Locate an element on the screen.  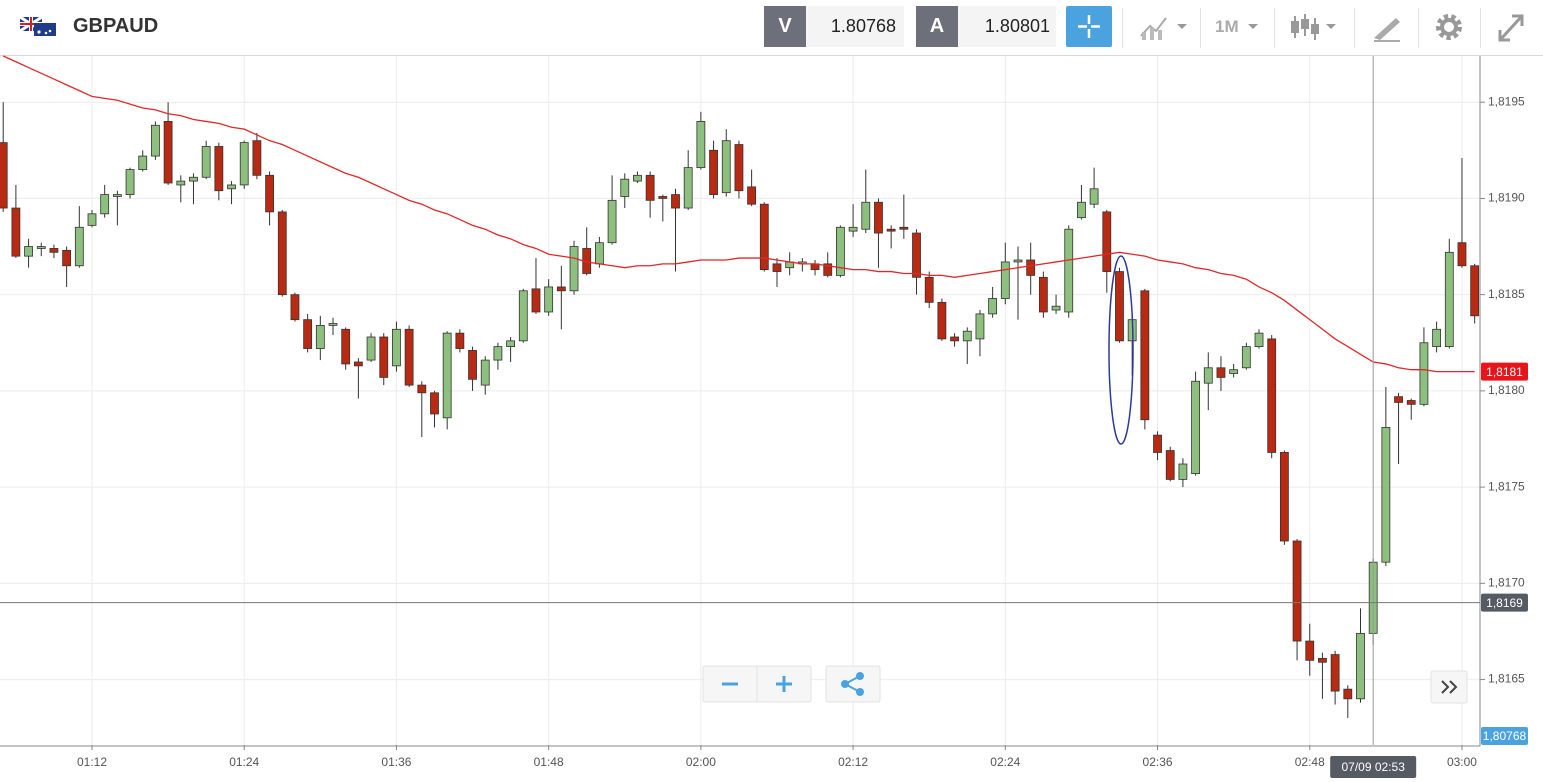
drawing-button is located at coordinates (1387, 26).